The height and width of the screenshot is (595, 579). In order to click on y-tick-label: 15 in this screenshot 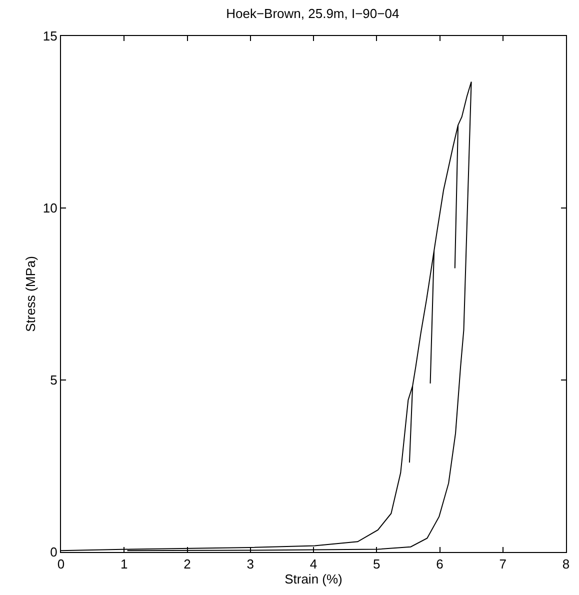, I will do `click(50, 36)`.